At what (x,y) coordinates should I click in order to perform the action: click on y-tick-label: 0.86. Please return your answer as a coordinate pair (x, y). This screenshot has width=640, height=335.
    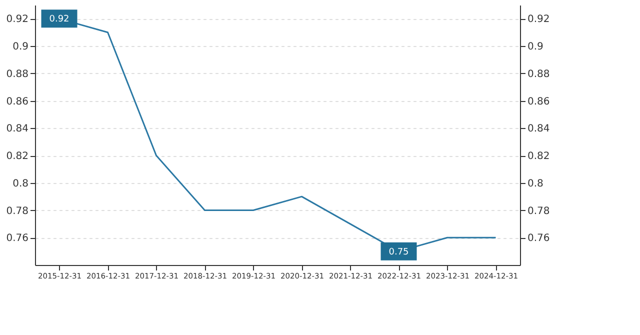
    Looking at the image, I should click on (17, 102).